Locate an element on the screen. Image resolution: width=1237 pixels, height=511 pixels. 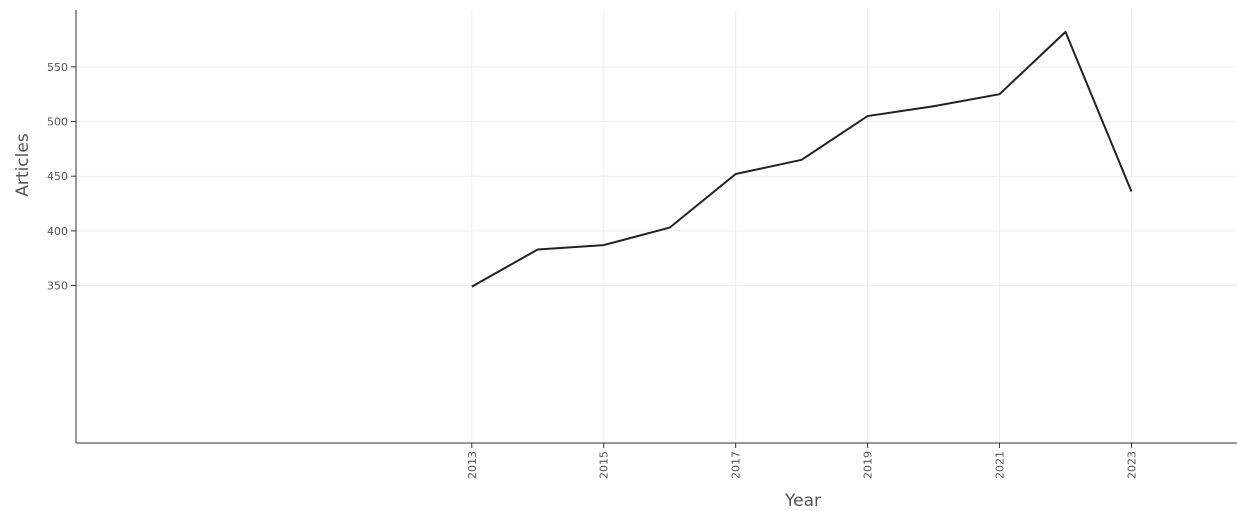
y-axis-title: Articles is located at coordinates (23, 165).